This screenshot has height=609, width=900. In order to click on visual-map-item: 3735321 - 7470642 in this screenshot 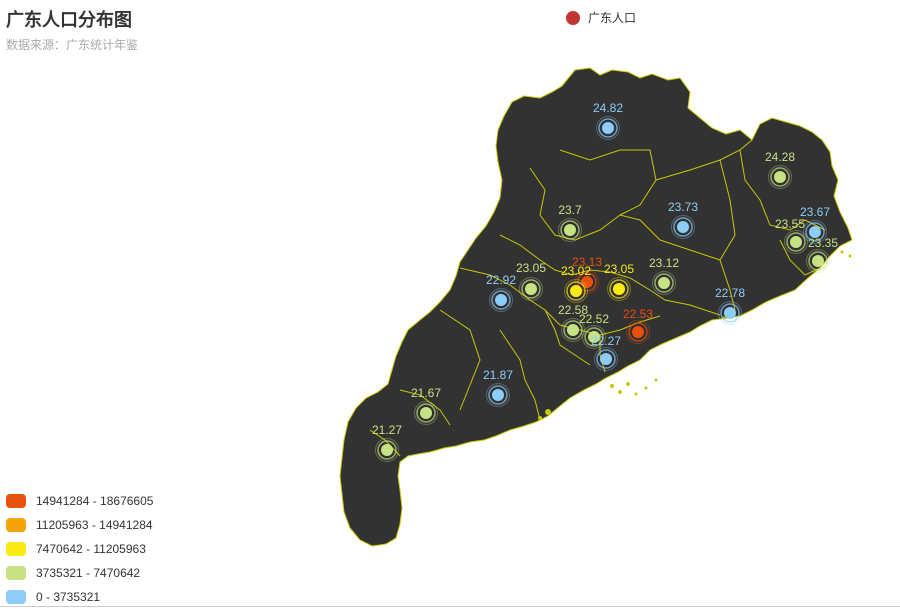, I will do `click(79, 573)`.